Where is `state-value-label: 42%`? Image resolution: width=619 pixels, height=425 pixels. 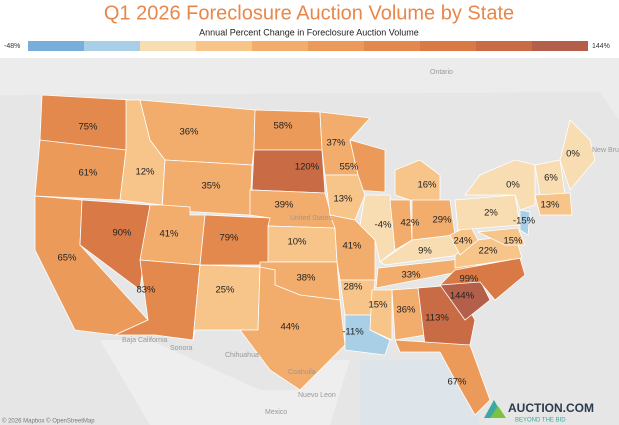 state-value-label: 42% is located at coordinates (410, 223).